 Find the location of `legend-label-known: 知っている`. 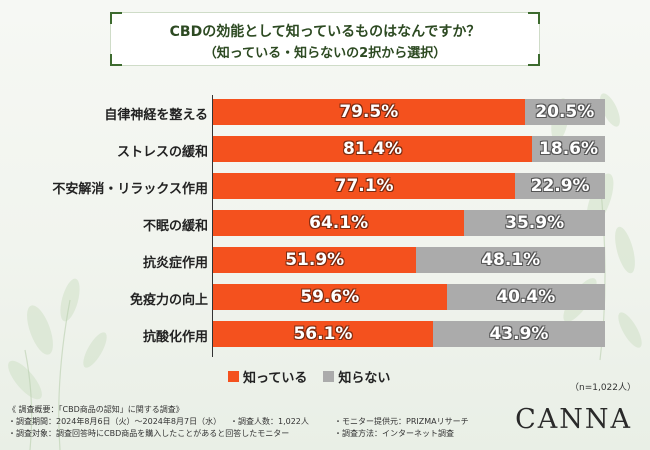

legend-label-known: 知っている is located at coordinates (275, 378).